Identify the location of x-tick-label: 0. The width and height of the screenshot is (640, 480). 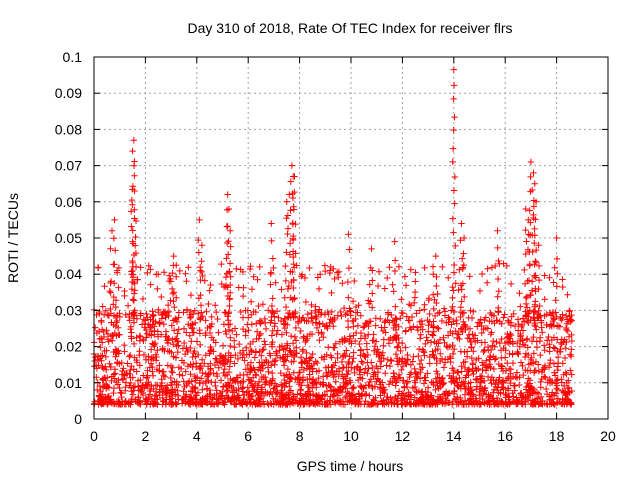
(94, 436).